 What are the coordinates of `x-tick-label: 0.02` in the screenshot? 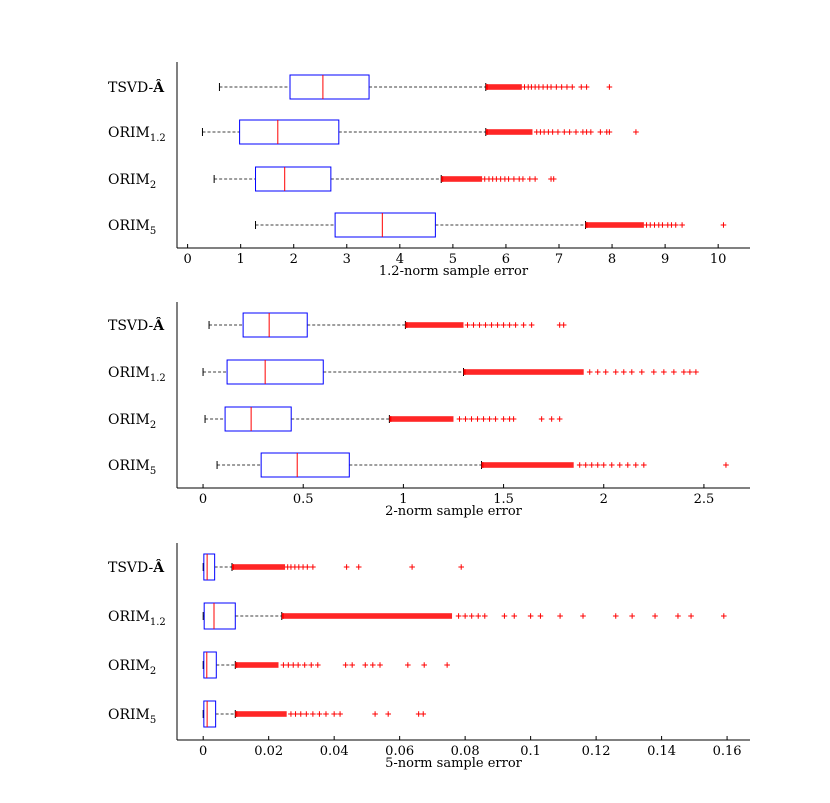 It's located at (268, 751).